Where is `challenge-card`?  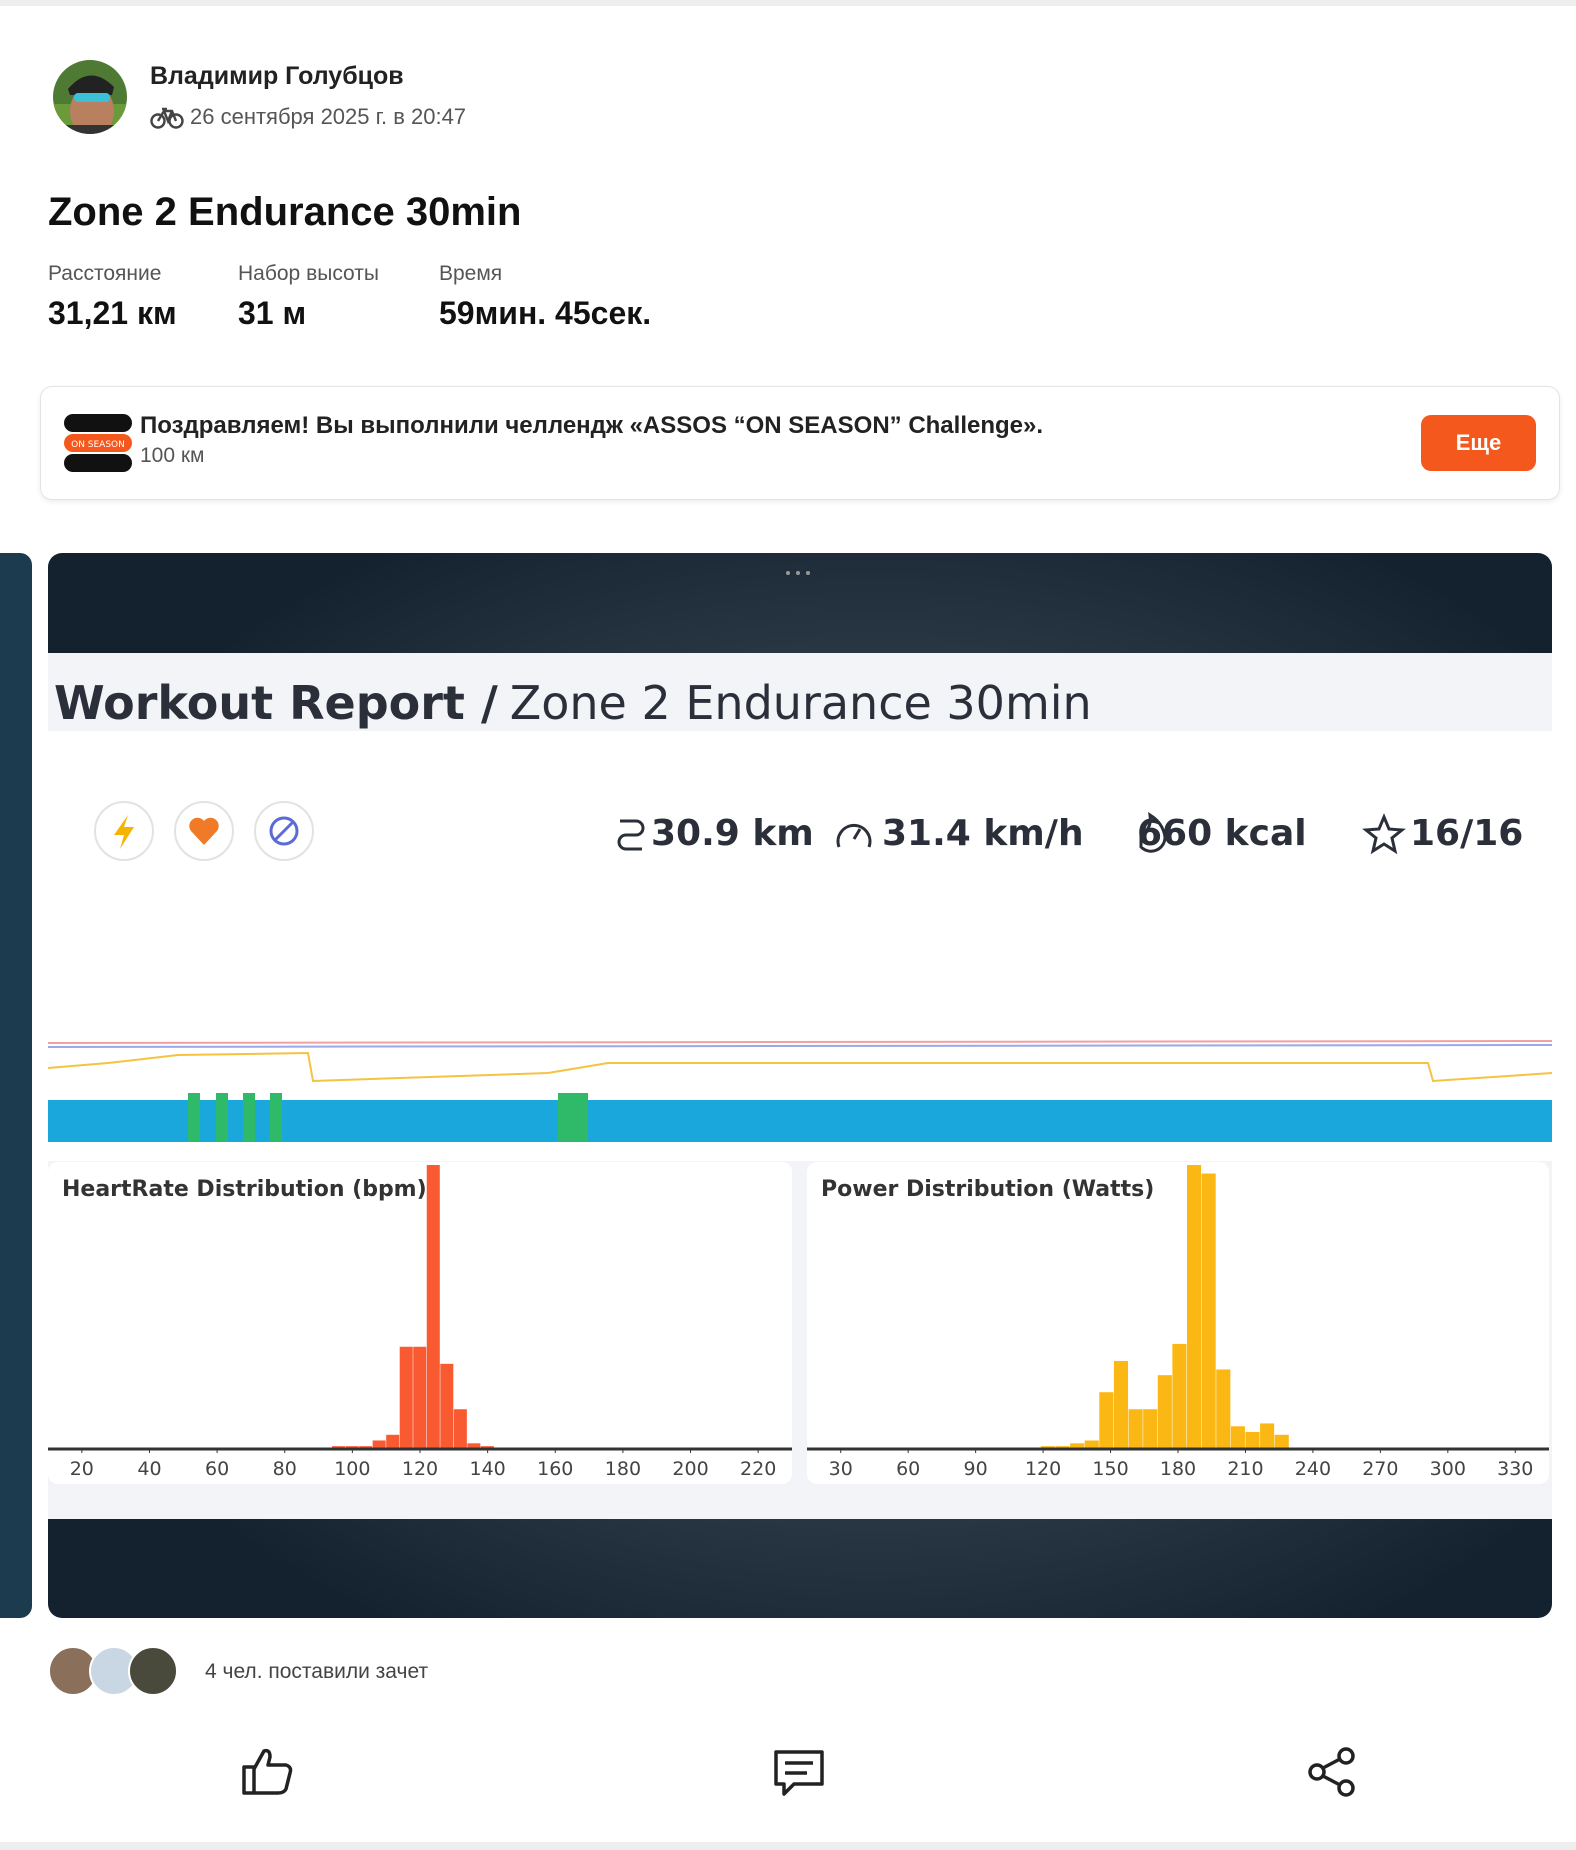 challenge-card is located at coordinates (800, 443).